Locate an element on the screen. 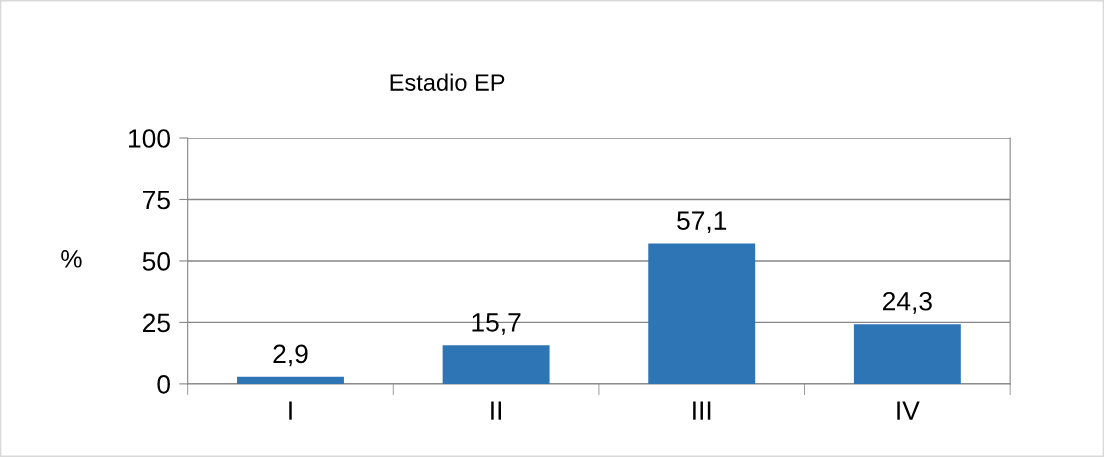 The height and width of the screenshot is (457, 1104). x-tick-label: II is located at coordinates (496, 410).